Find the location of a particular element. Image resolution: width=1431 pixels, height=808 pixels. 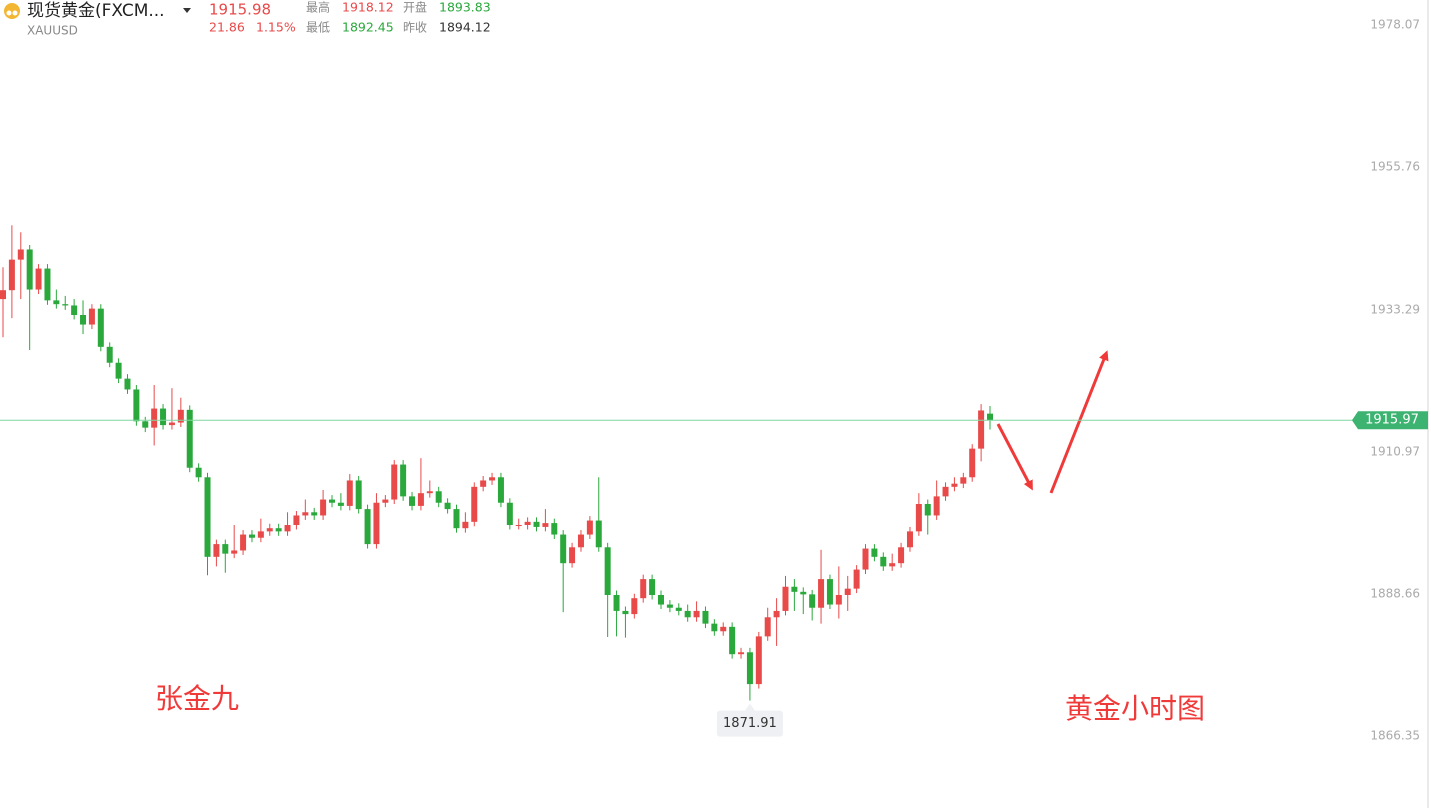

y-tick-label: 1955.76 is located at coordinates (1395, 166).